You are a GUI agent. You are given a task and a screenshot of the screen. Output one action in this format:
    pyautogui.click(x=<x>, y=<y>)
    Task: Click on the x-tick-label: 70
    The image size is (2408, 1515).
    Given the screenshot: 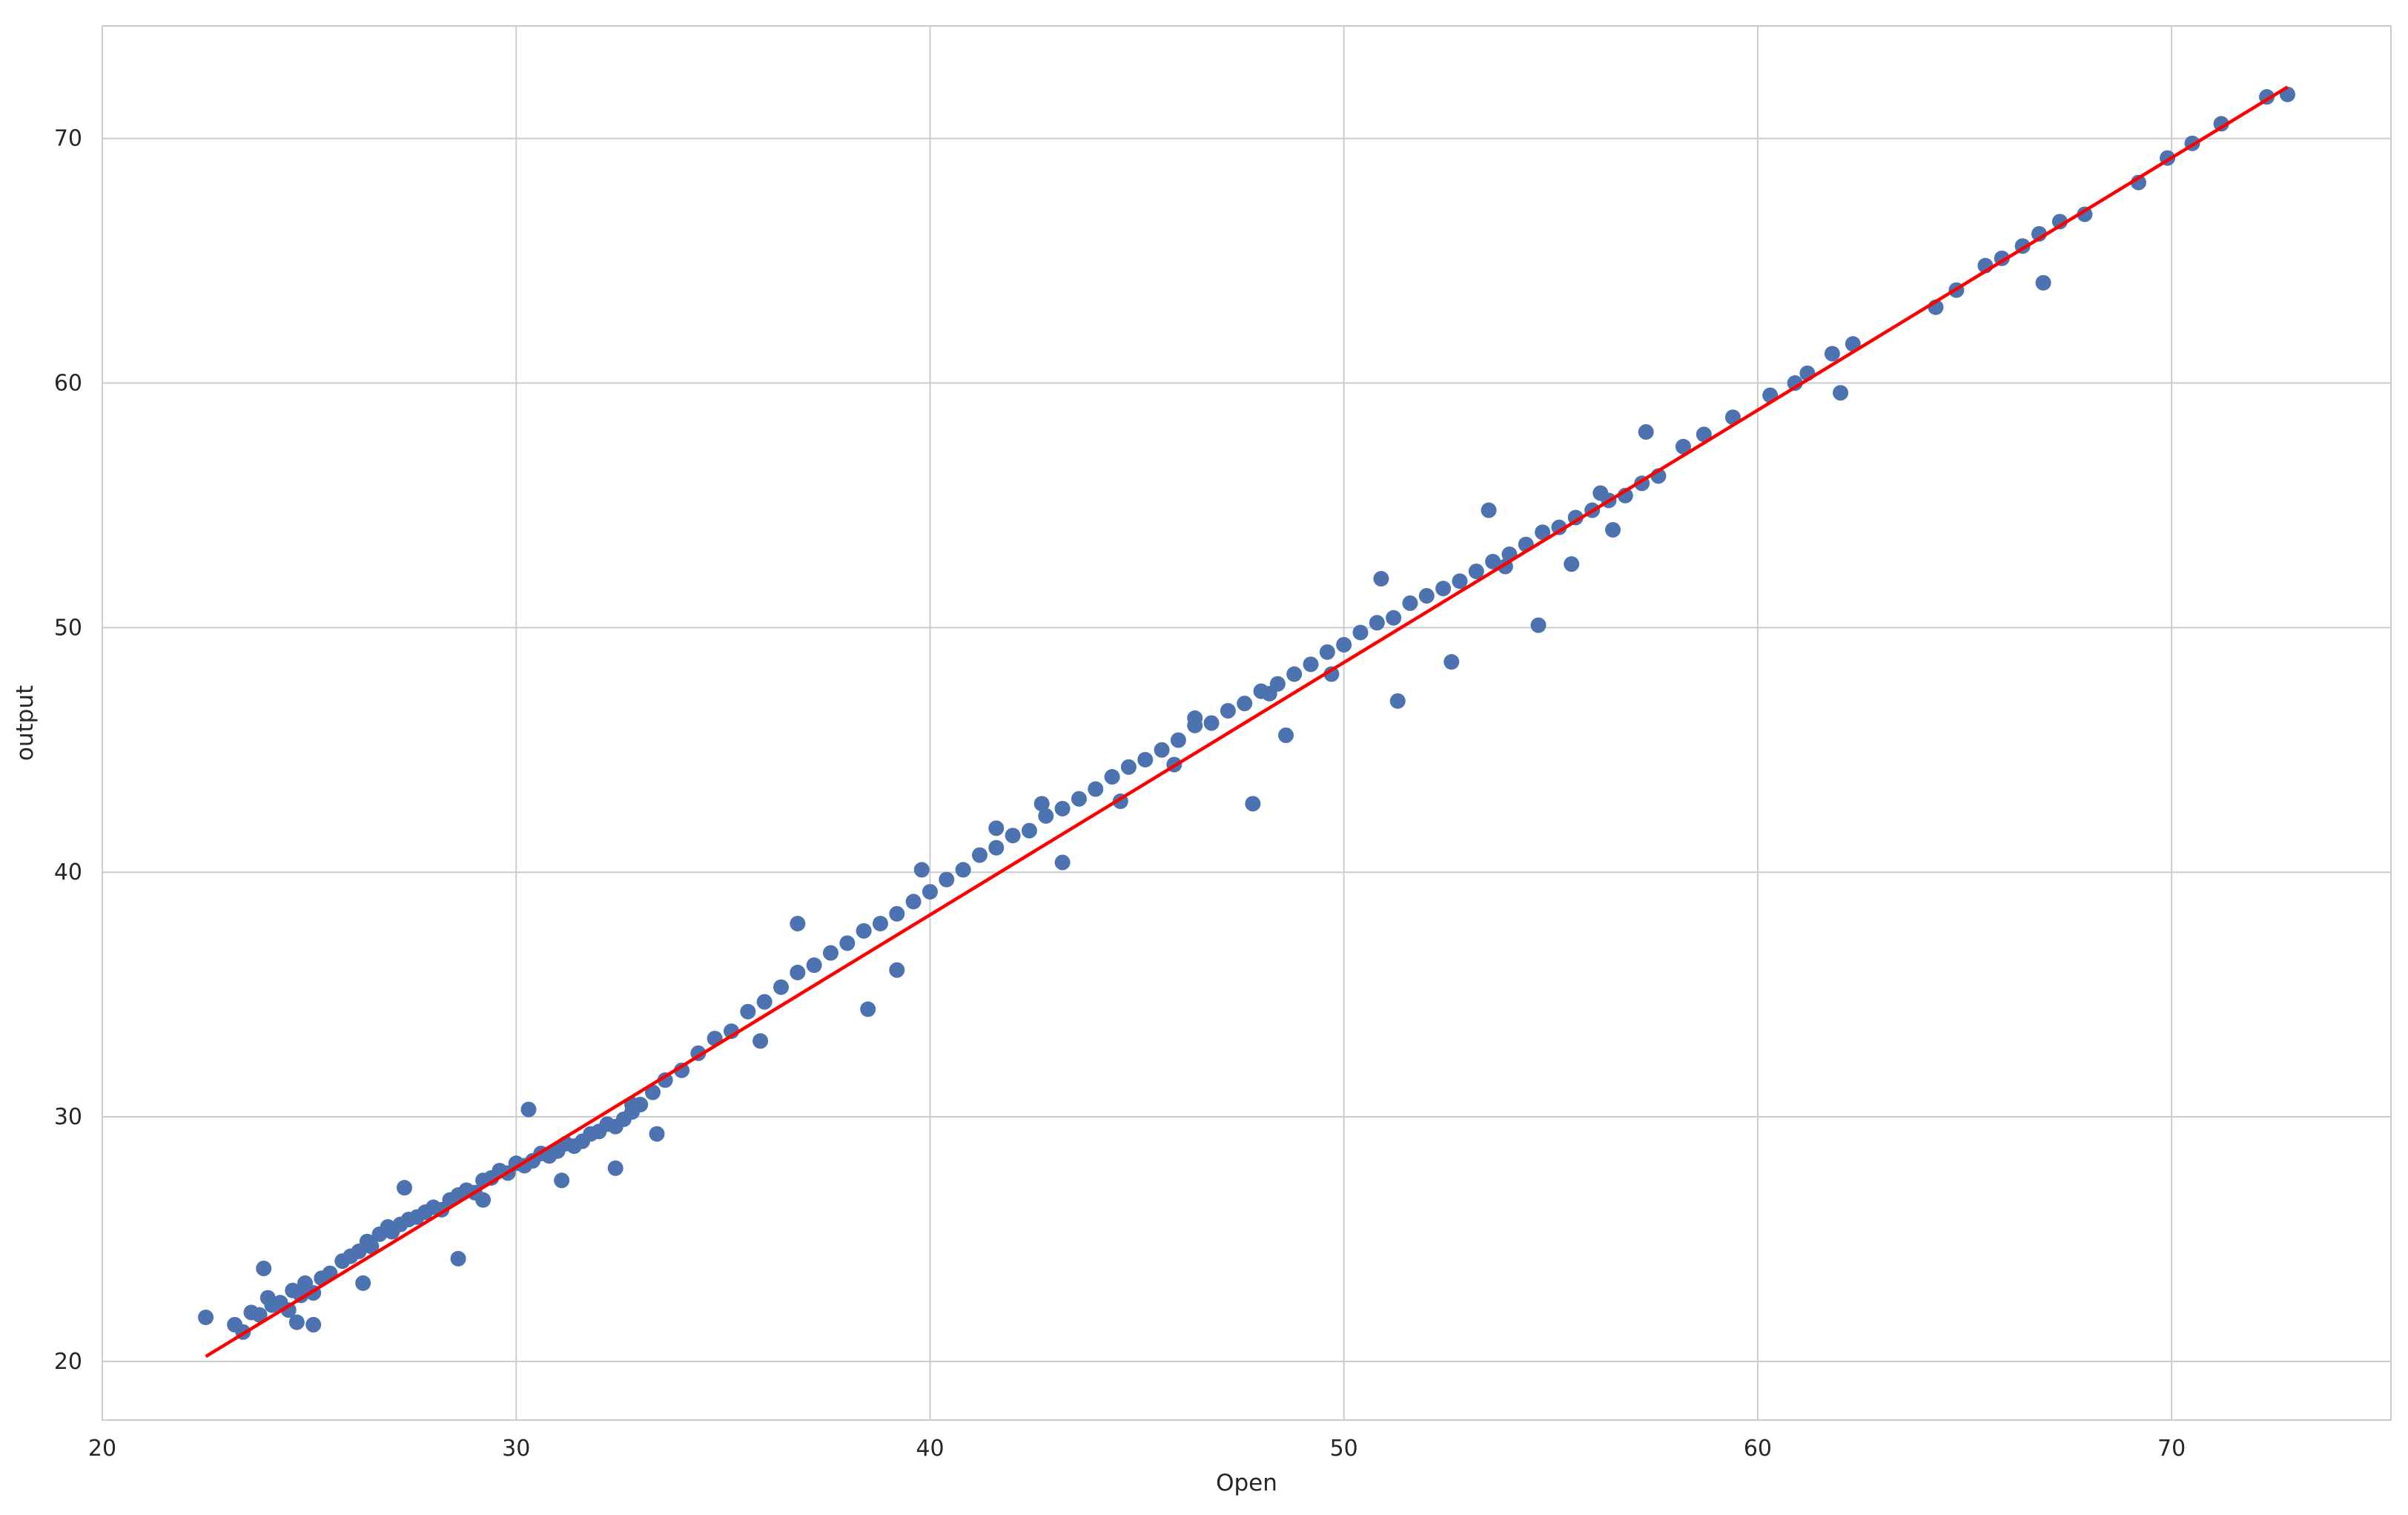 What is the action you would take?
    pyautogui.click(x=2171, y=1449)
    